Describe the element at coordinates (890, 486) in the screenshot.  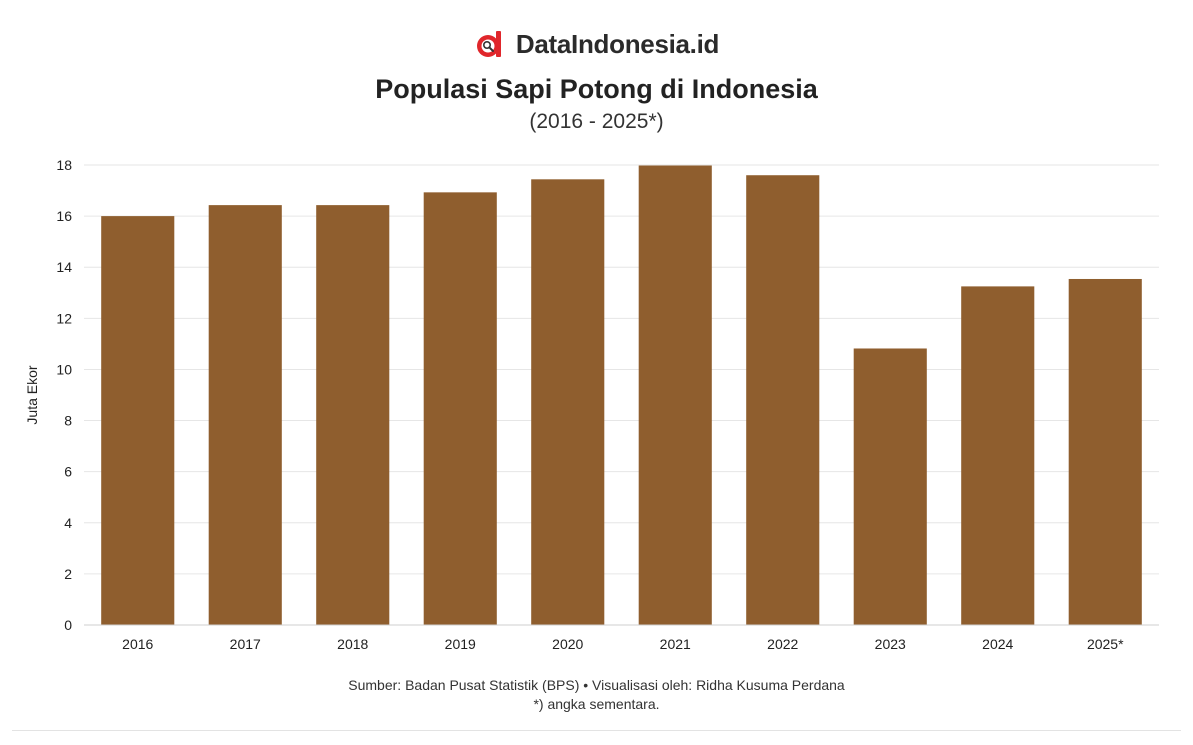
I see `bar-2023` at that location.